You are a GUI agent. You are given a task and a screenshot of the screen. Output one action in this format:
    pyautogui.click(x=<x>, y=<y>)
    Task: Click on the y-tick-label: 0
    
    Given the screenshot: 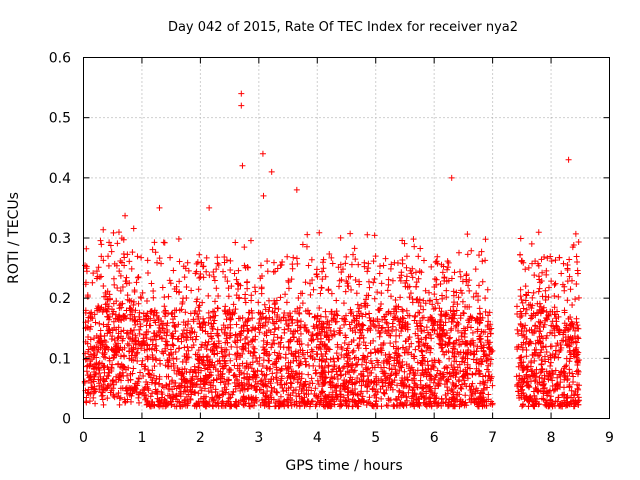 What is the action you would take?
    pyautogui.click(x=66, y=420)
    